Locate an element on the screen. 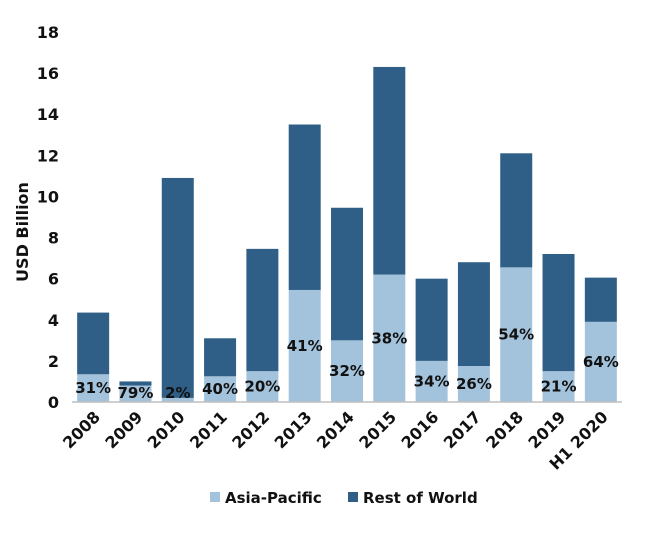 The height and width of the screenshot is (534, 650). x-tick-label: 2018 is located at coordinates (504, 429).